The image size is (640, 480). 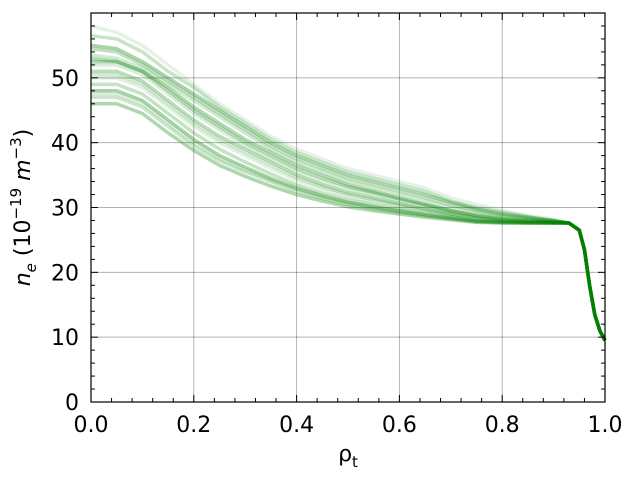 What do you see at coordinates (399, 425) in the screenshot?
I see `x-tick-label: 0.6` at bounding box center [399, 425].